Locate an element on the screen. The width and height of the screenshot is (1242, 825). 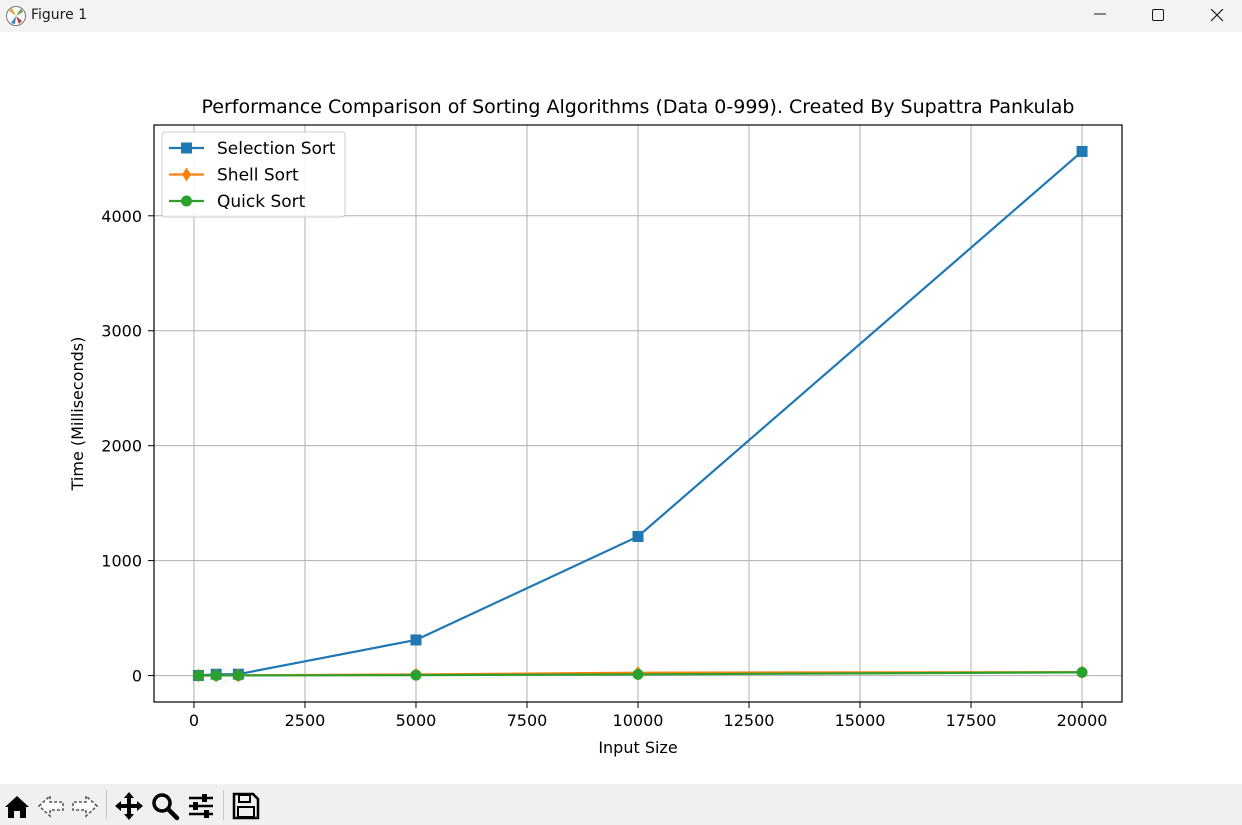
save-icon is located at coordinates (246, 806).